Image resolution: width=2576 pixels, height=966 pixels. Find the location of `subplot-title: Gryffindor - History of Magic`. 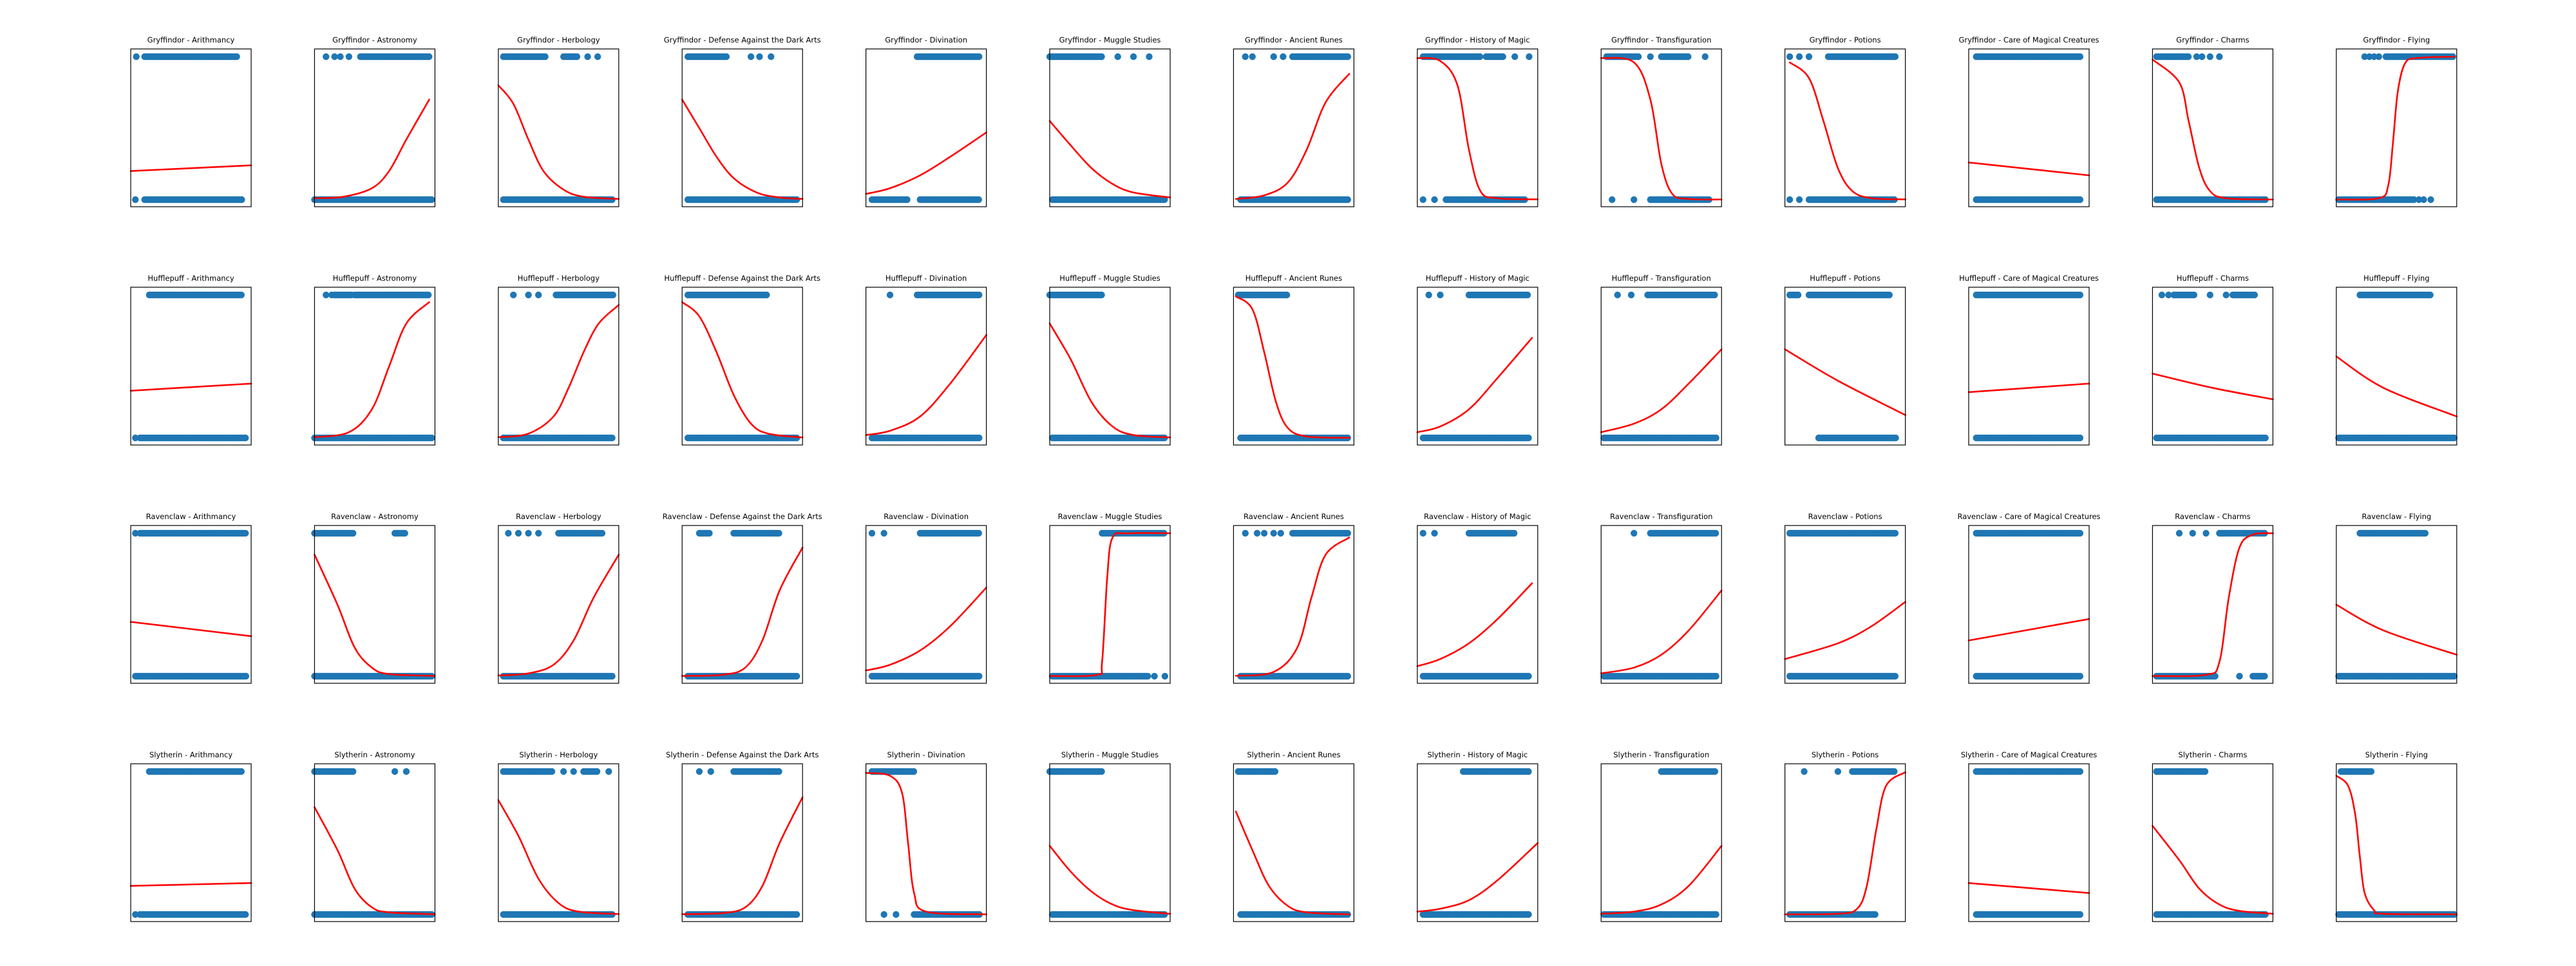

subplot-title: Gryffindor - History of Magic is located at coordinates (1477, 40).